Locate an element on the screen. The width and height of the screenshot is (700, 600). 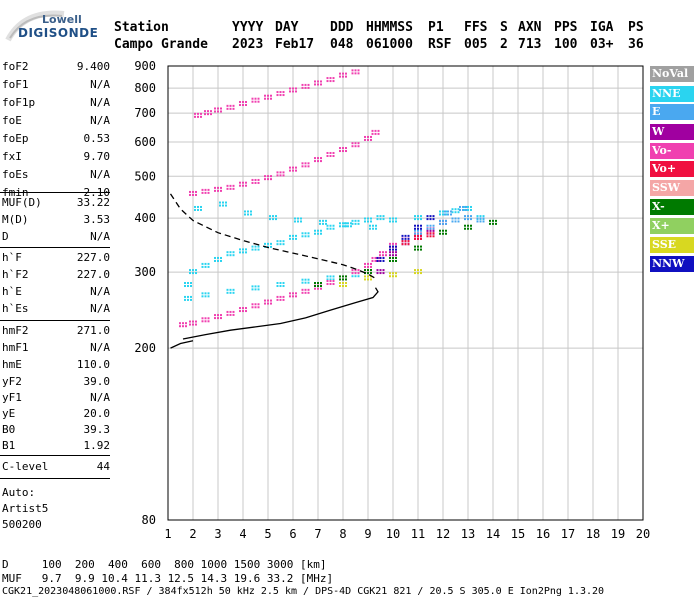
x-tick-label: 18 is located at coordinates (593, 534).